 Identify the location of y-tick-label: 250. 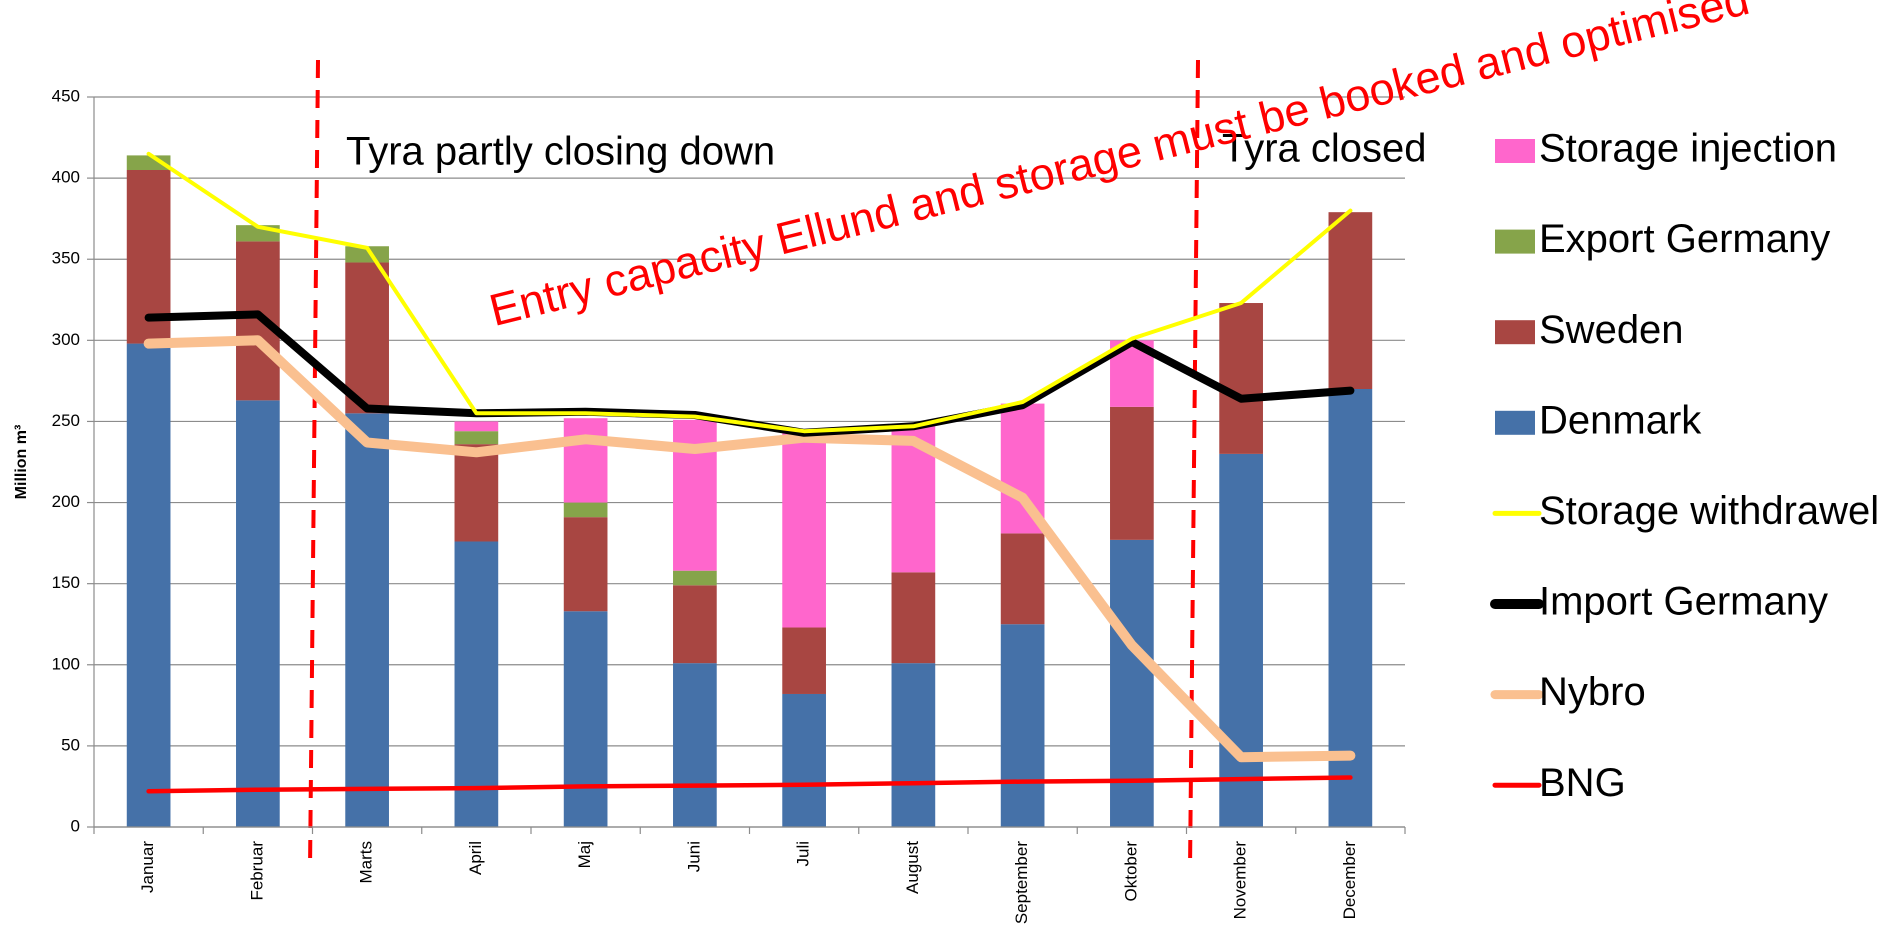
(66, 420).